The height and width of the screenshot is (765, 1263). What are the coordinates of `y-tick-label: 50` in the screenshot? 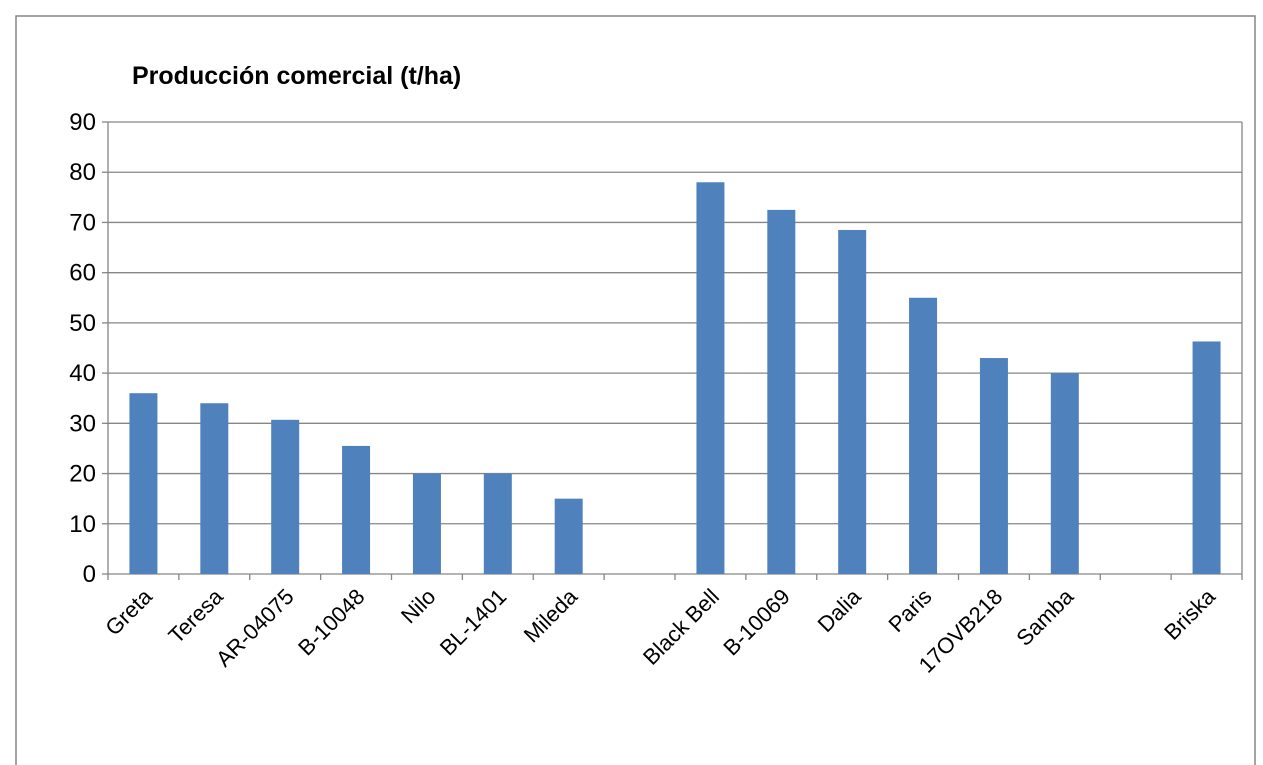 It's located at (82, 323).